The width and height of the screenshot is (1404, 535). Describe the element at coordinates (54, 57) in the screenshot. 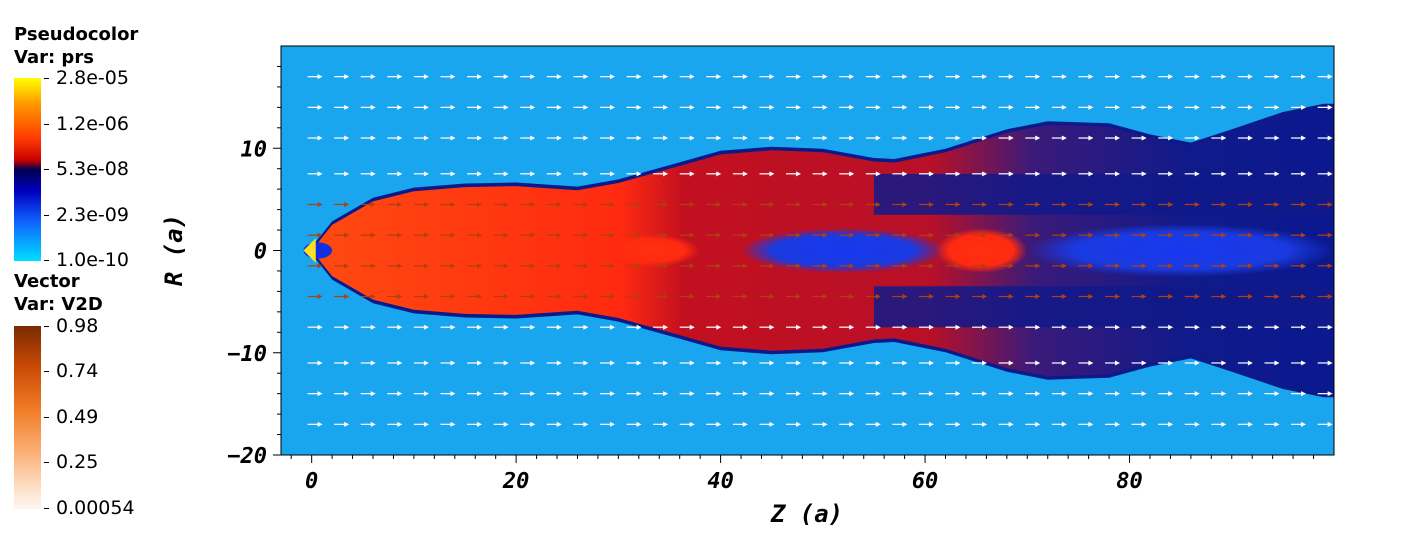

I see `pseudocolor-legend-var: Var: prs` at that location.